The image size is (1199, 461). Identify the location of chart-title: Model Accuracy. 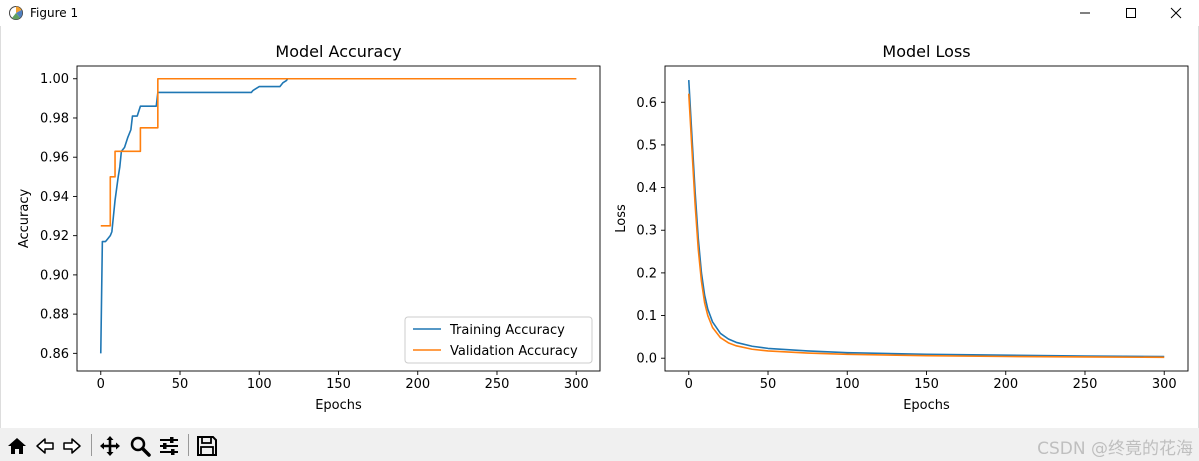
(338, 51).